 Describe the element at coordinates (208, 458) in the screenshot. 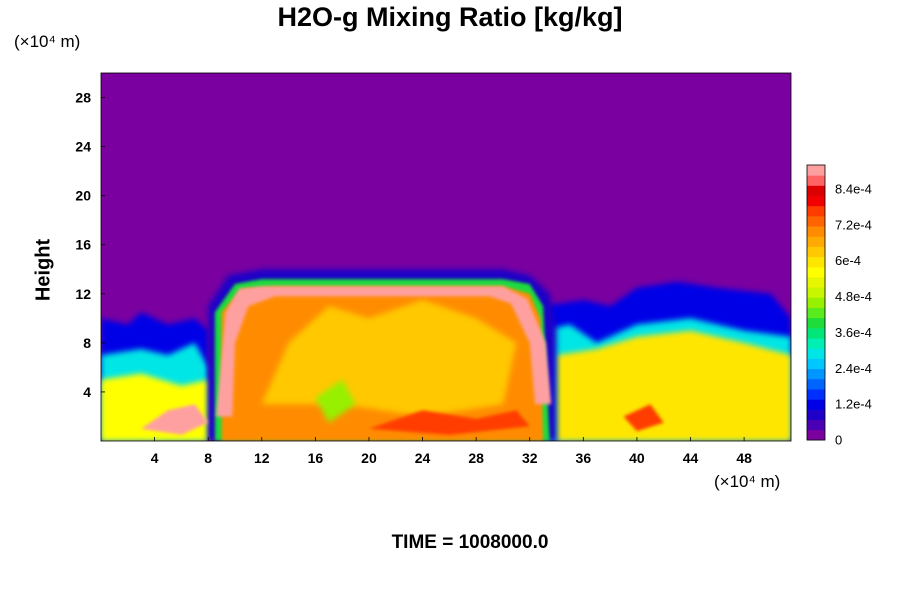

I see `x-tick-label: 8` at that location.